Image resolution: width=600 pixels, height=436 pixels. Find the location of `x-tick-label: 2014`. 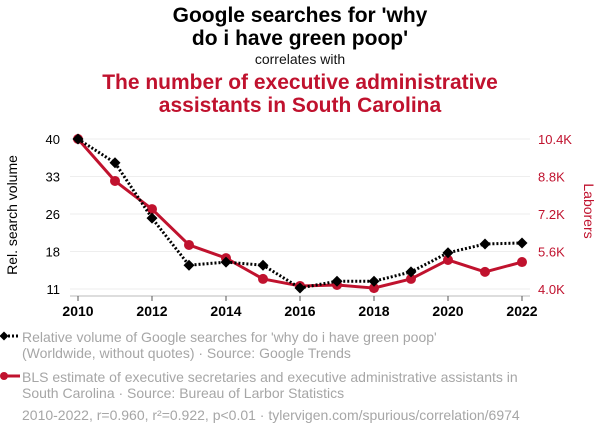

x-tick-label: 2014 is located at coordinates (225, 311).